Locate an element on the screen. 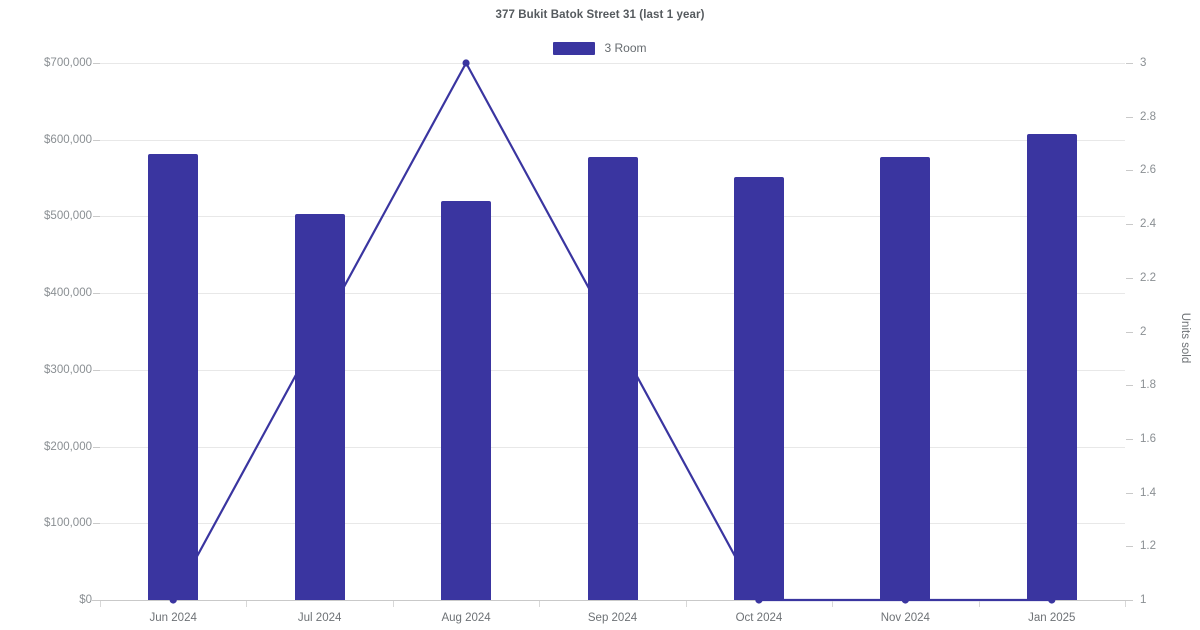 The width and height of the screenshot is (1200, 630). y-axis-right-tick-label: 1.6 is located at coordinates (1148, 438).